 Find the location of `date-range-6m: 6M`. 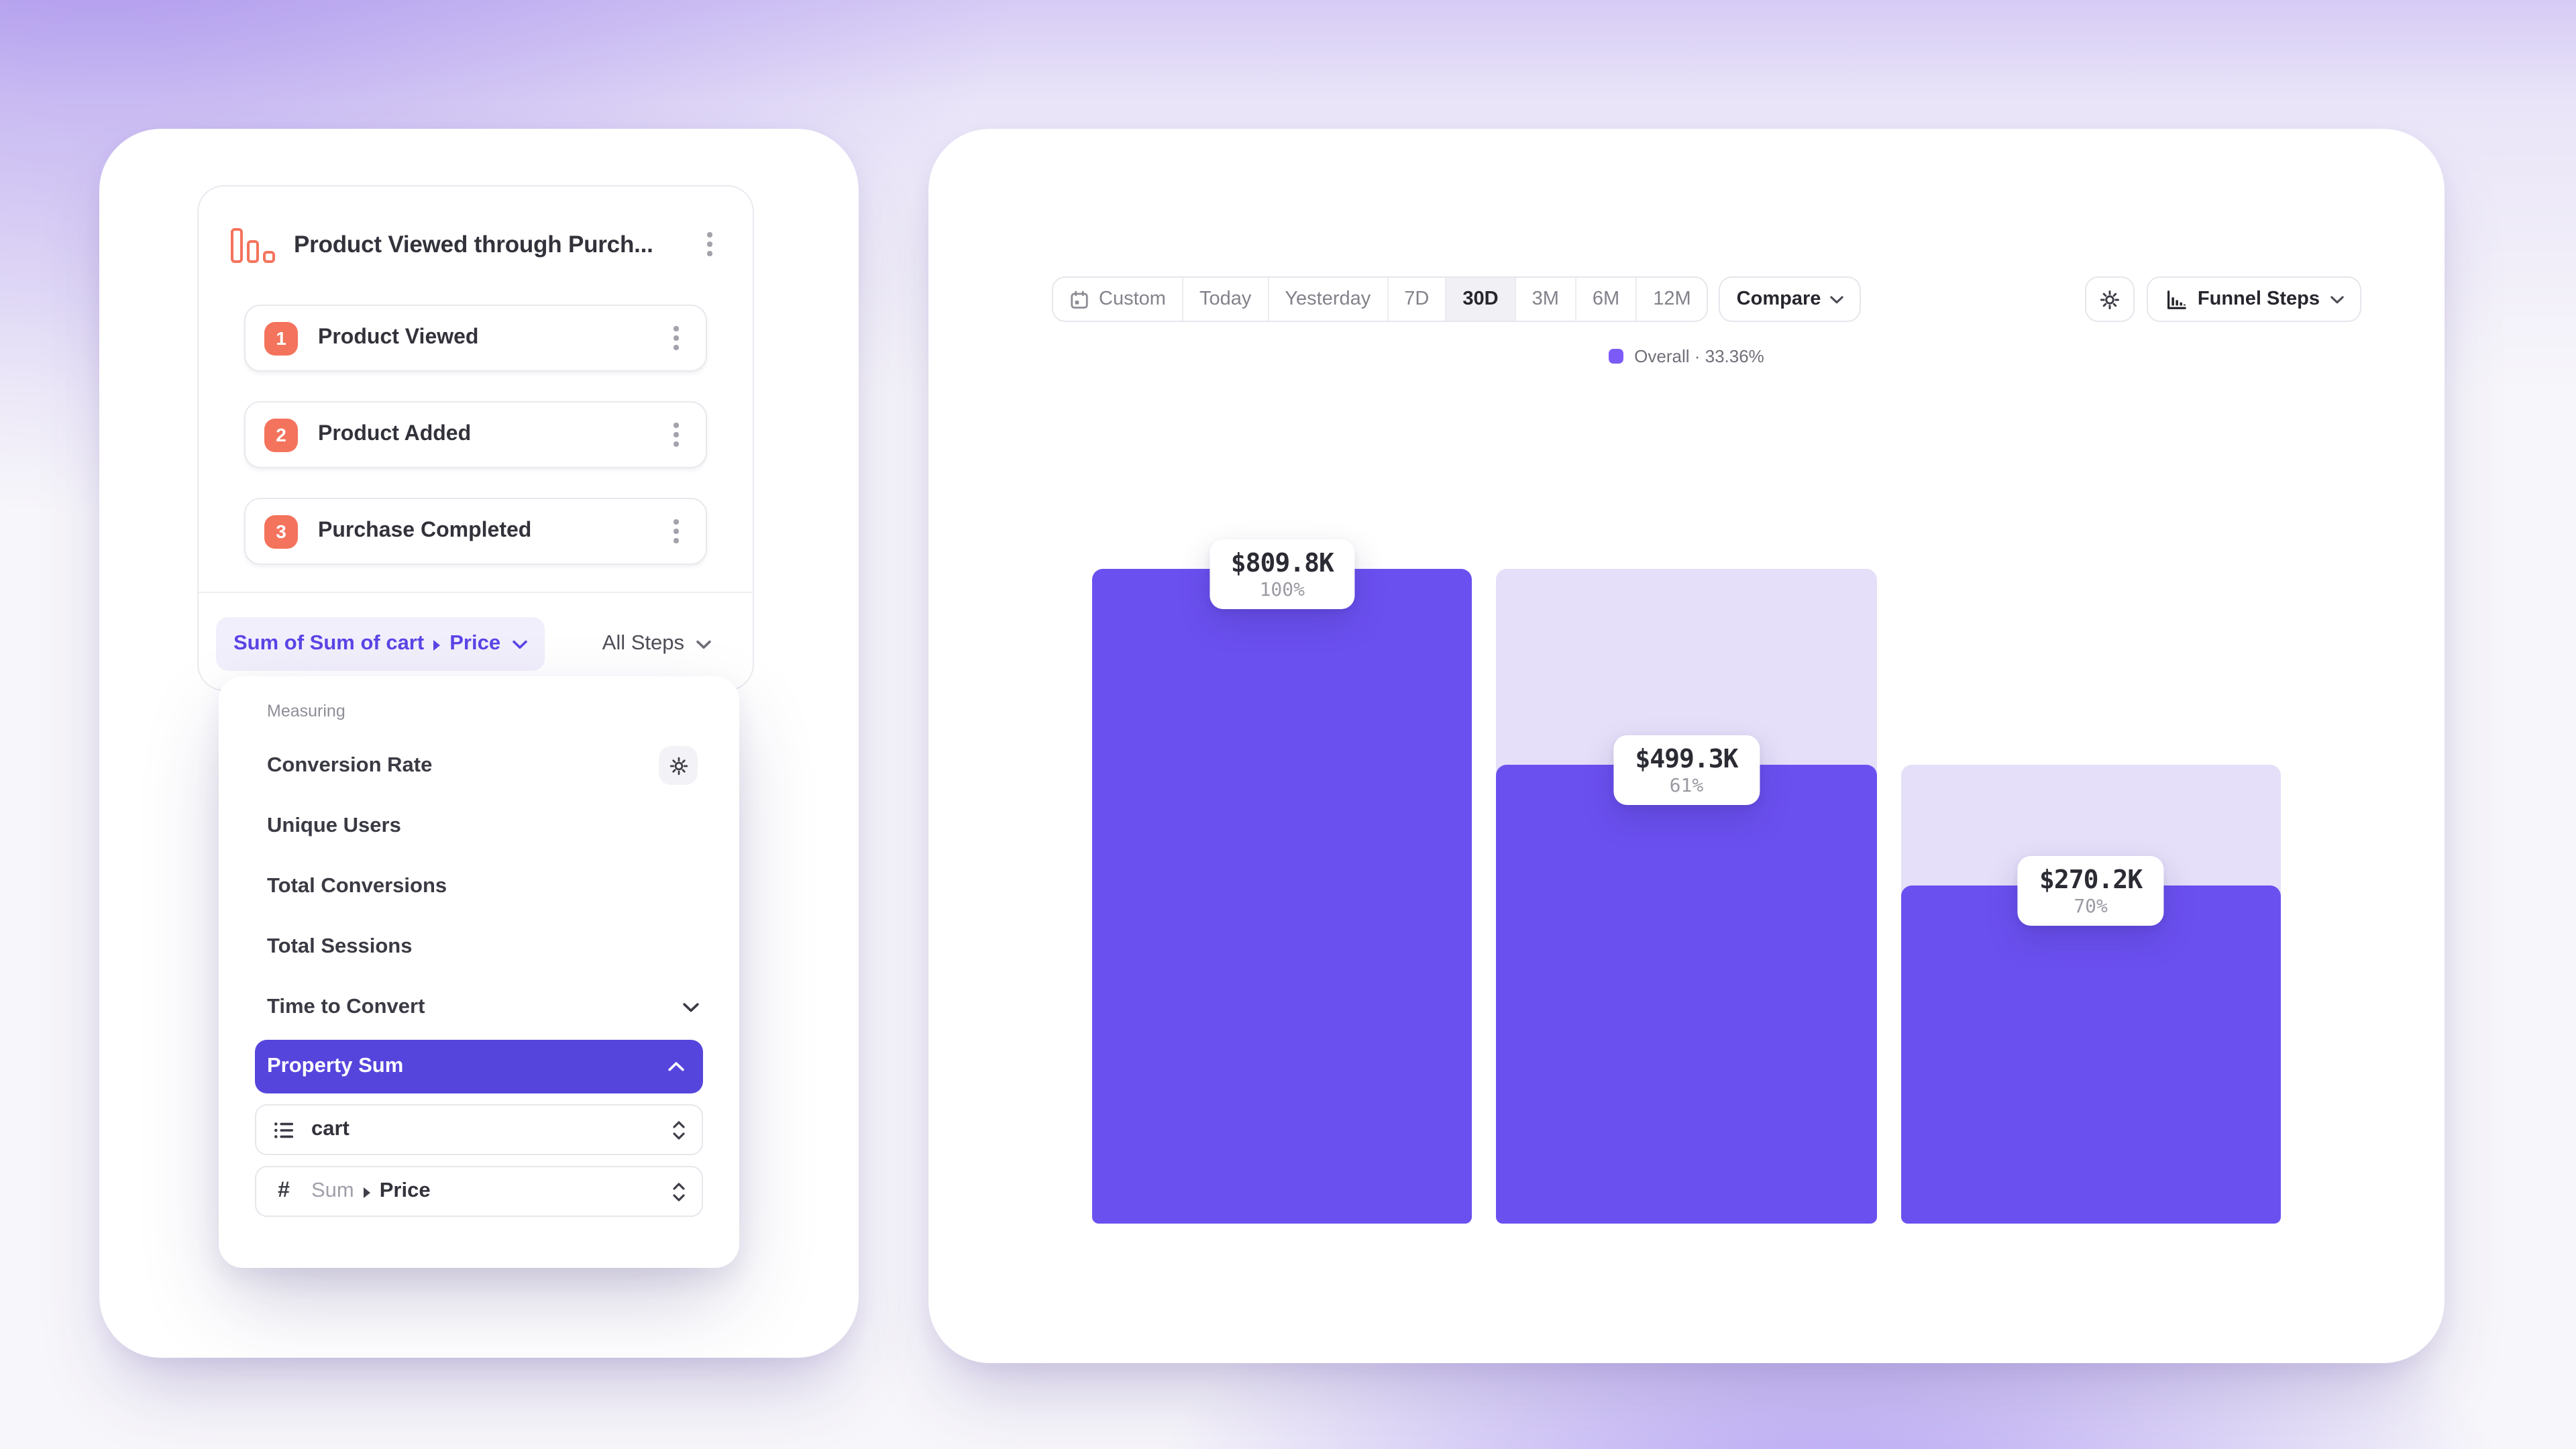

date-range-6m: 6M is located at coordinates (1605, 299).